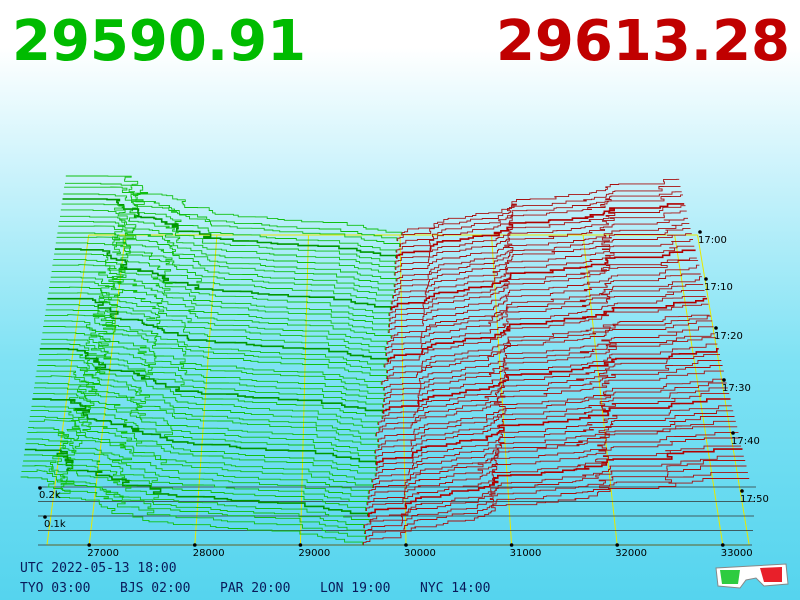  I want to click on depth-tick-label: 0.2k, so click(50, 495).